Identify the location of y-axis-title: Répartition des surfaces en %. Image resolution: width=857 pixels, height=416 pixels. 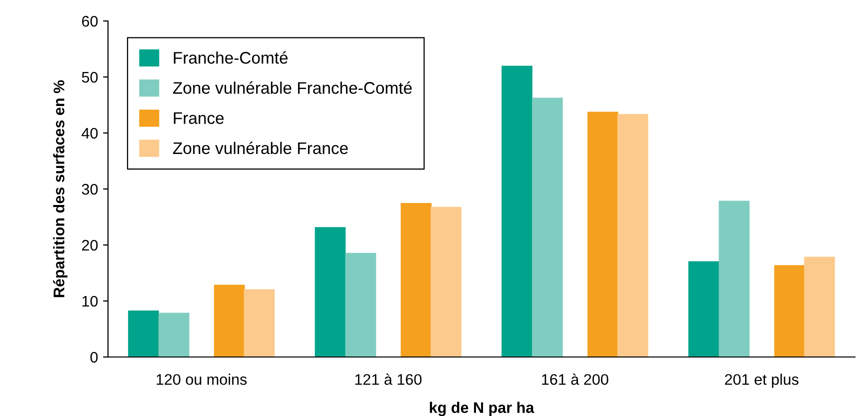
(60, 189).